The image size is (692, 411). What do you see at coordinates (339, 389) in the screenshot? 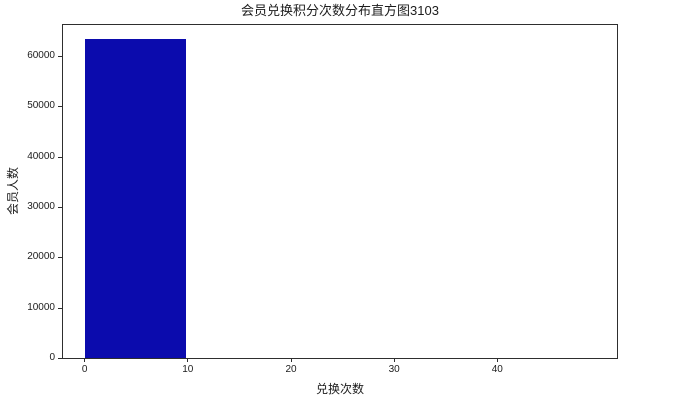
I see `x-axis-label: 兑换次数` at bounding box center [339, 389].